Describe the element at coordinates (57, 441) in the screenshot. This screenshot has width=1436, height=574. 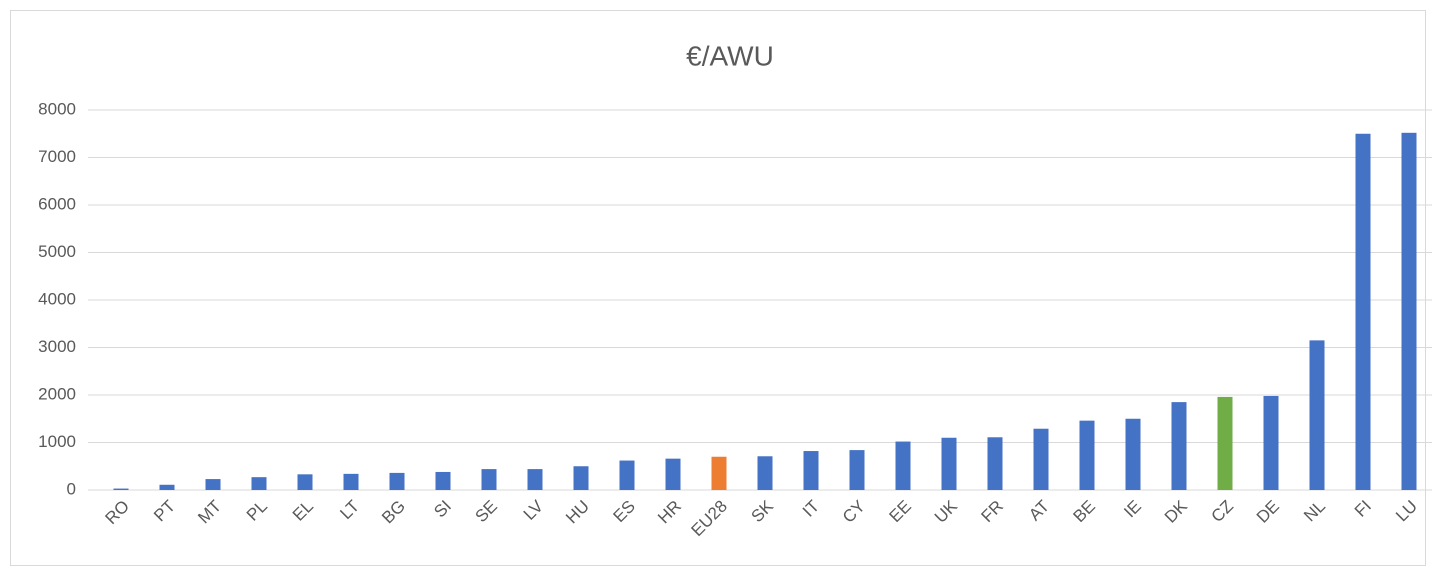
I see `y-tick-label: 1000` at that location.